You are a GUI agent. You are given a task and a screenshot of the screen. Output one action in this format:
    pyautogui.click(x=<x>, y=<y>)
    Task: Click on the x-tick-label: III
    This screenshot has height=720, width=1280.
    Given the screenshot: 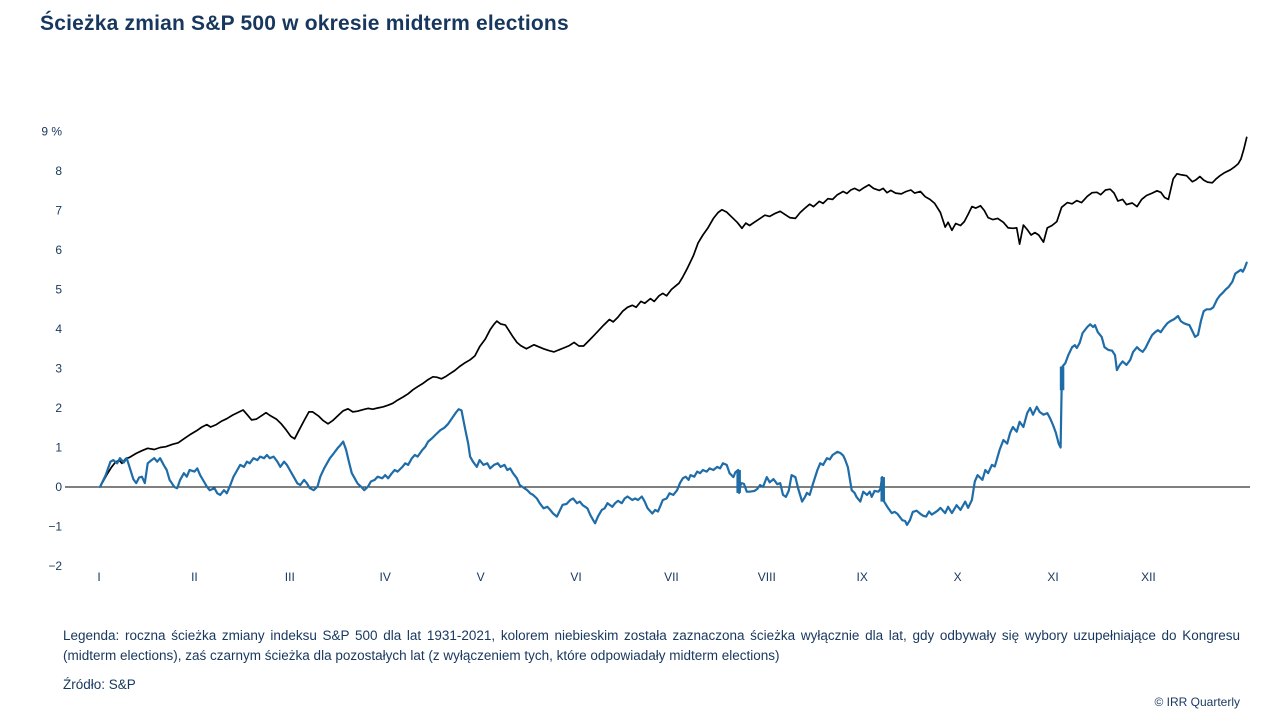 What is the action you would take?
    pyautogui.click(x=290, y=577)
    